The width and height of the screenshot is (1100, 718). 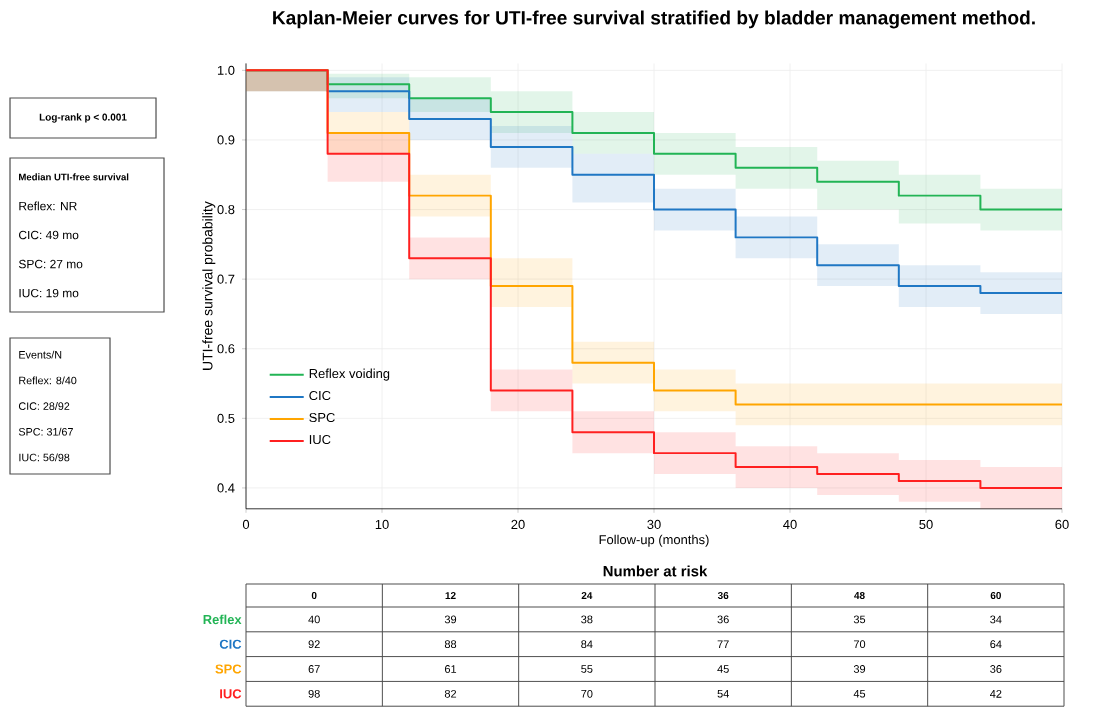 I want to click on chart-title: Kaplan-Meier curves for UTI-free survival stratified by bladder management method., so click(x=654, y=19).